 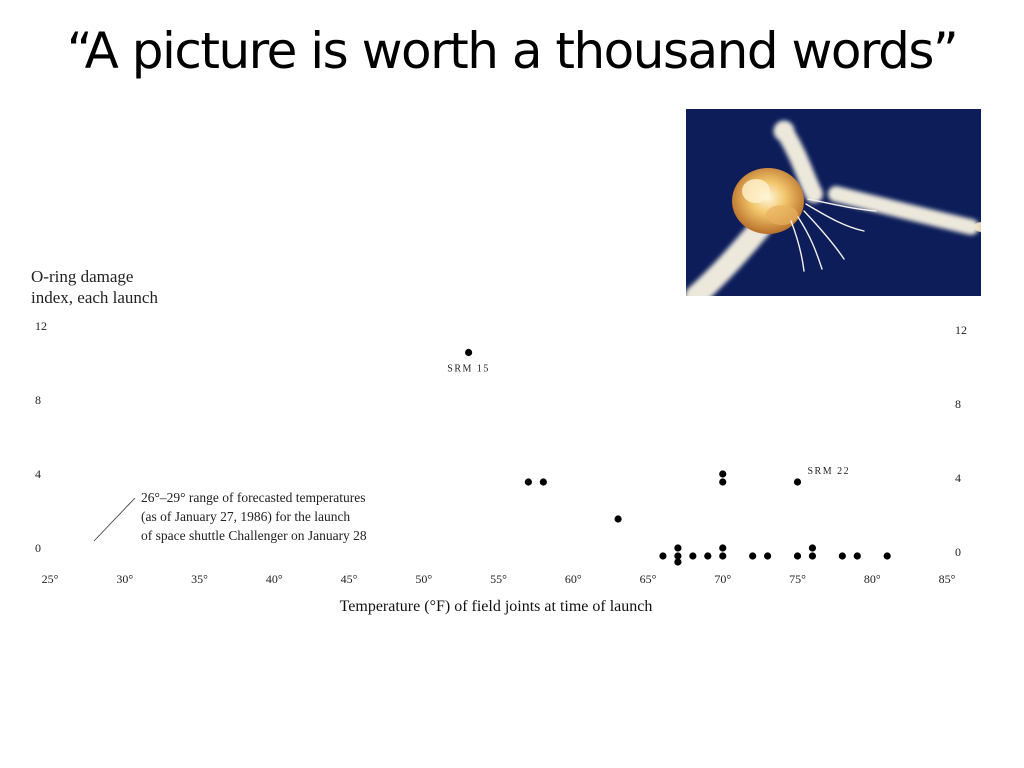 What do you see at coordinates (833, 235) in the screenshot?
I see `debris-trails` at bounding box center [833, 235].